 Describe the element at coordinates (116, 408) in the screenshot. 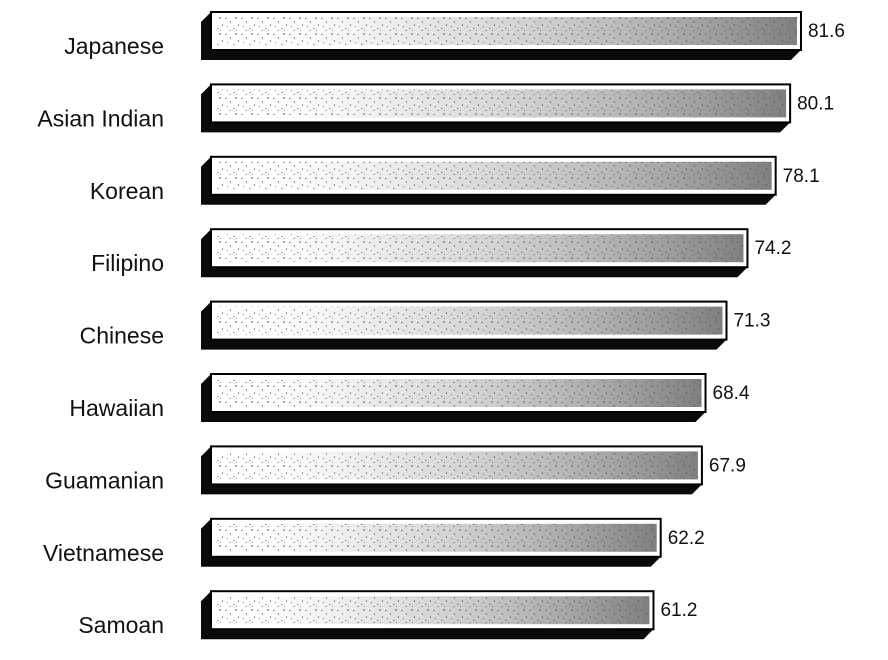

I see `category-label: Hawaiian` at that location.